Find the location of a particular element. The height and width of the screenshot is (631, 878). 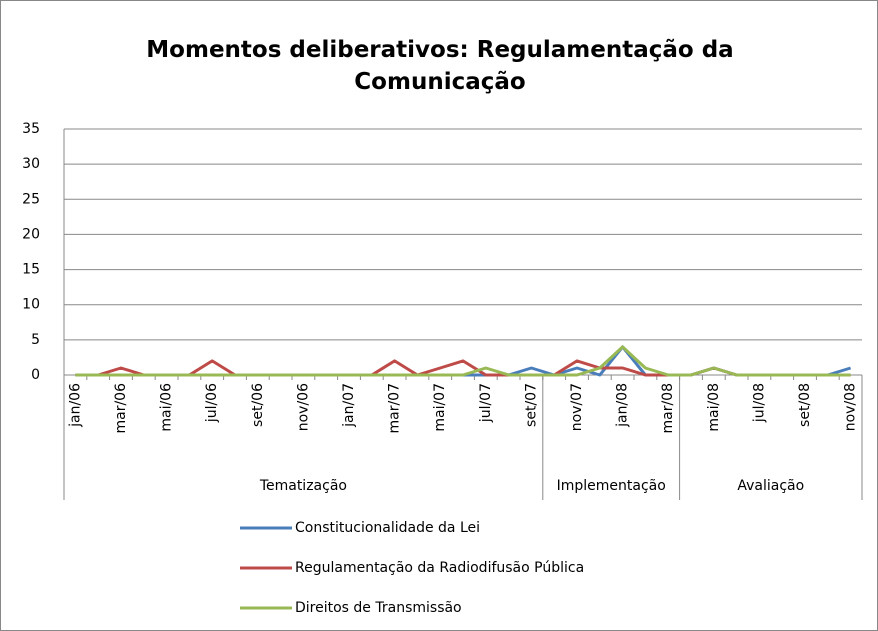

y-tick-label: 25 is located at coordinates (31, 199).